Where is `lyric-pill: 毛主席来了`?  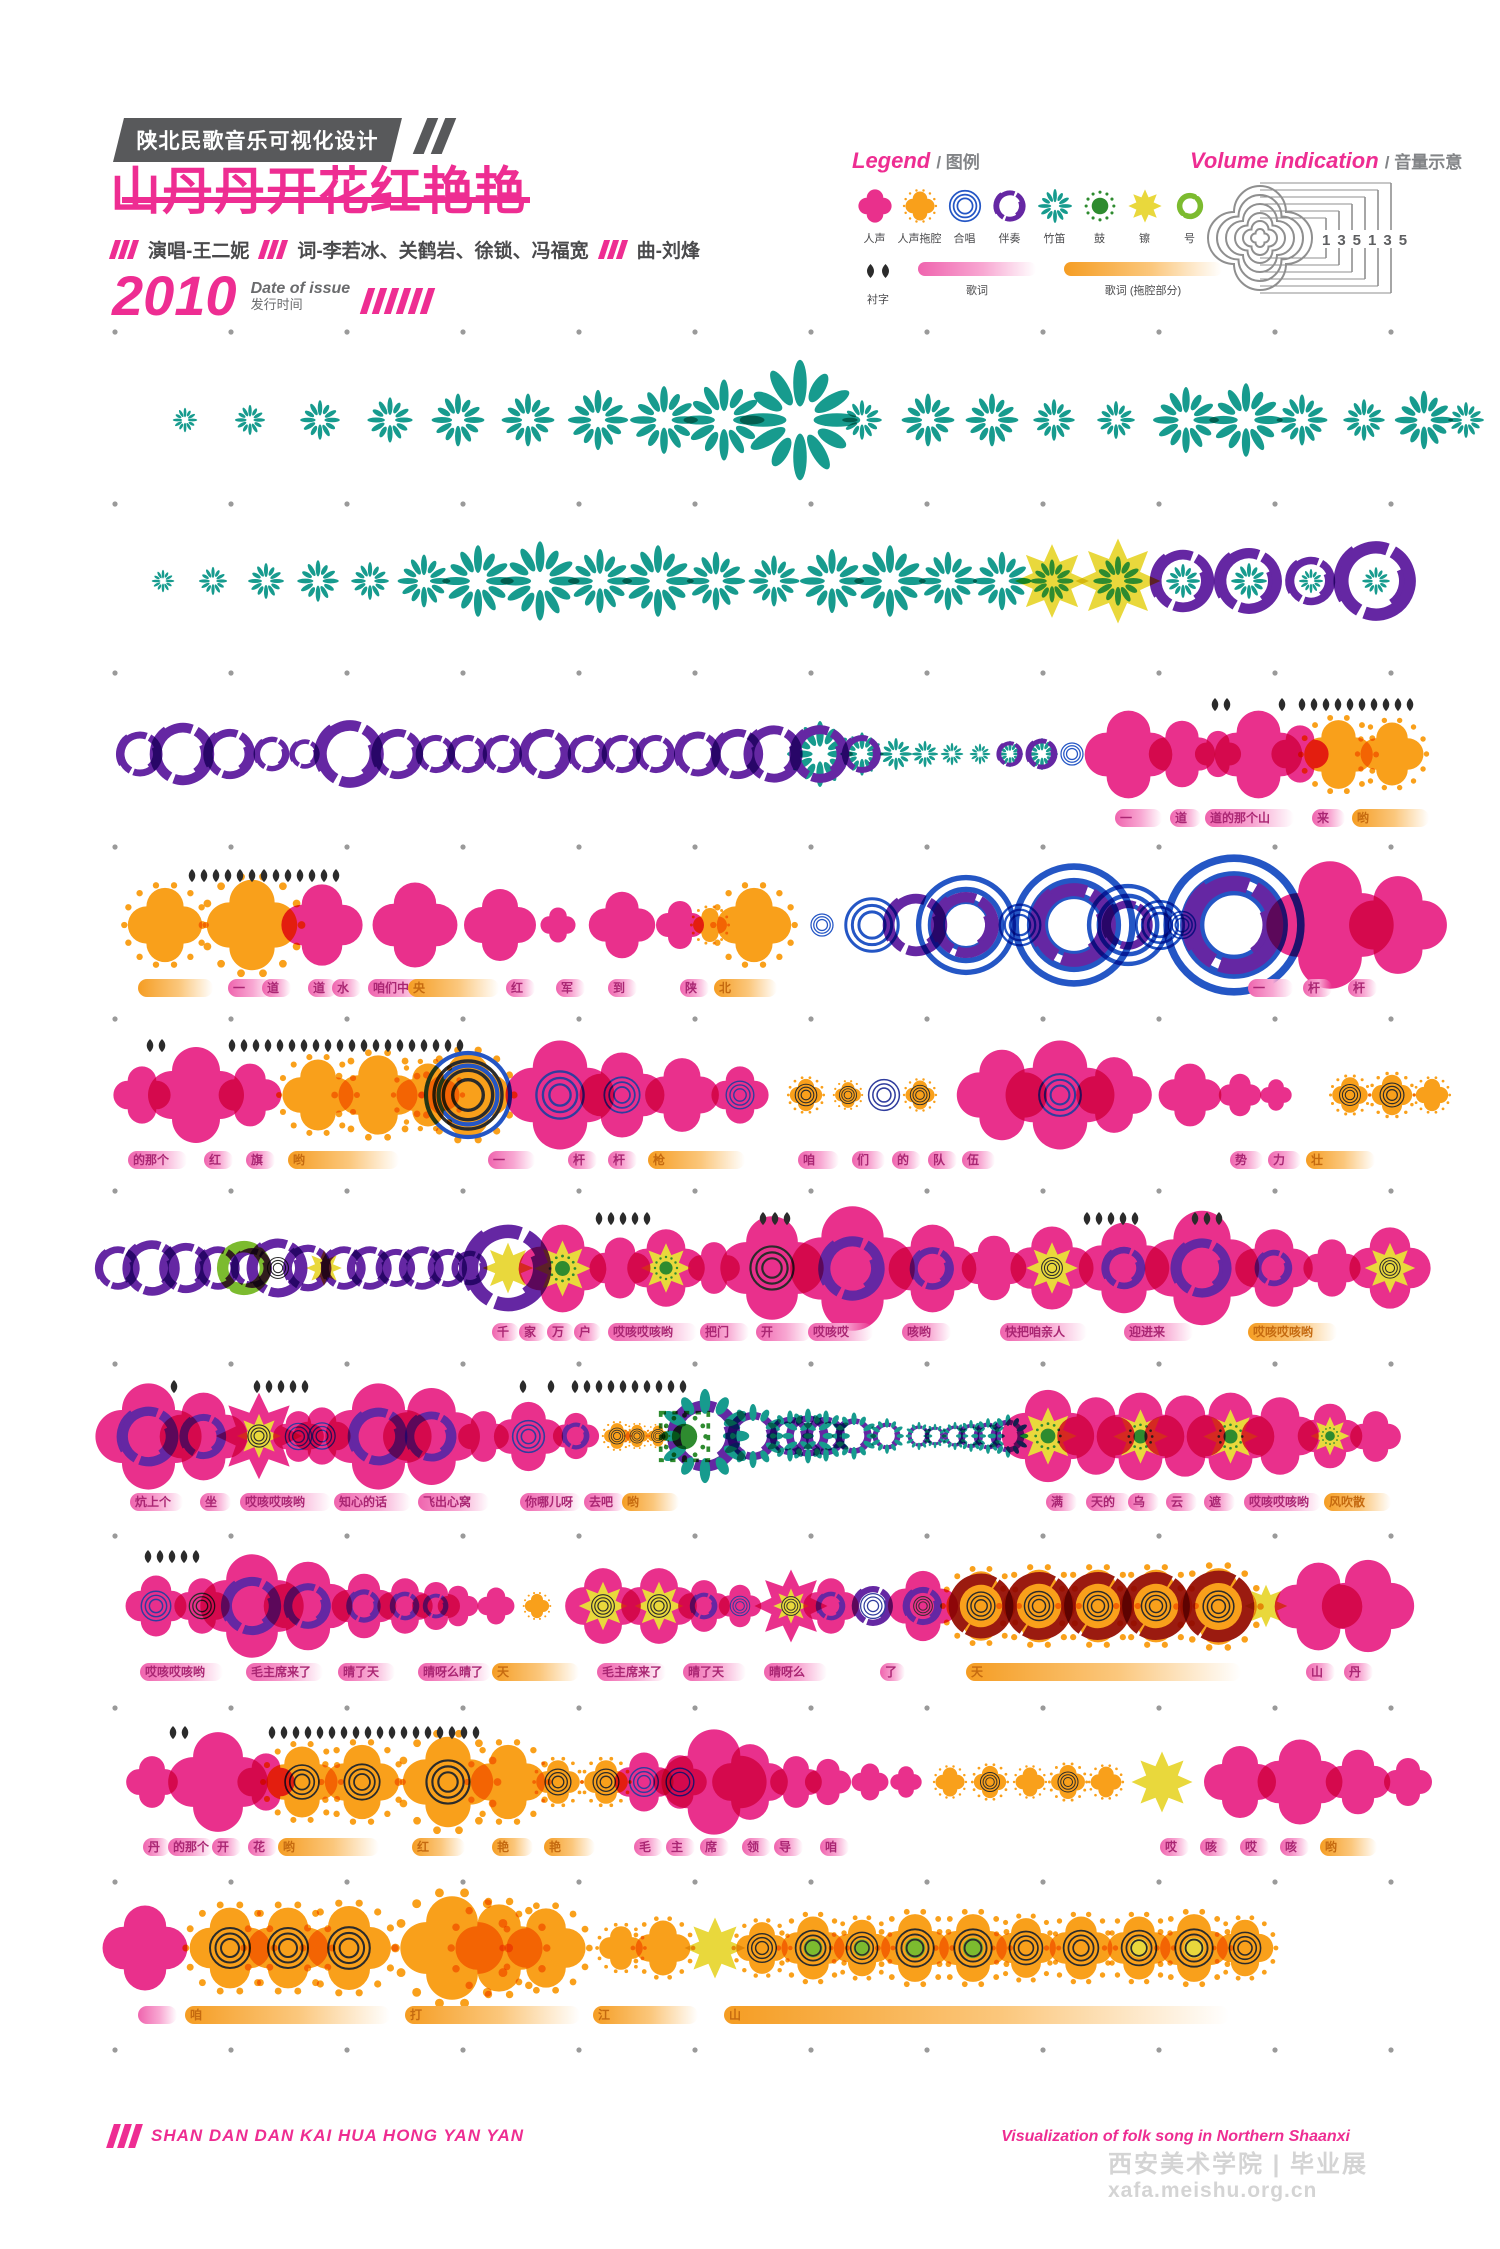
lyric-pill: 毛主席来了 is located at coordinates (631, 1672).